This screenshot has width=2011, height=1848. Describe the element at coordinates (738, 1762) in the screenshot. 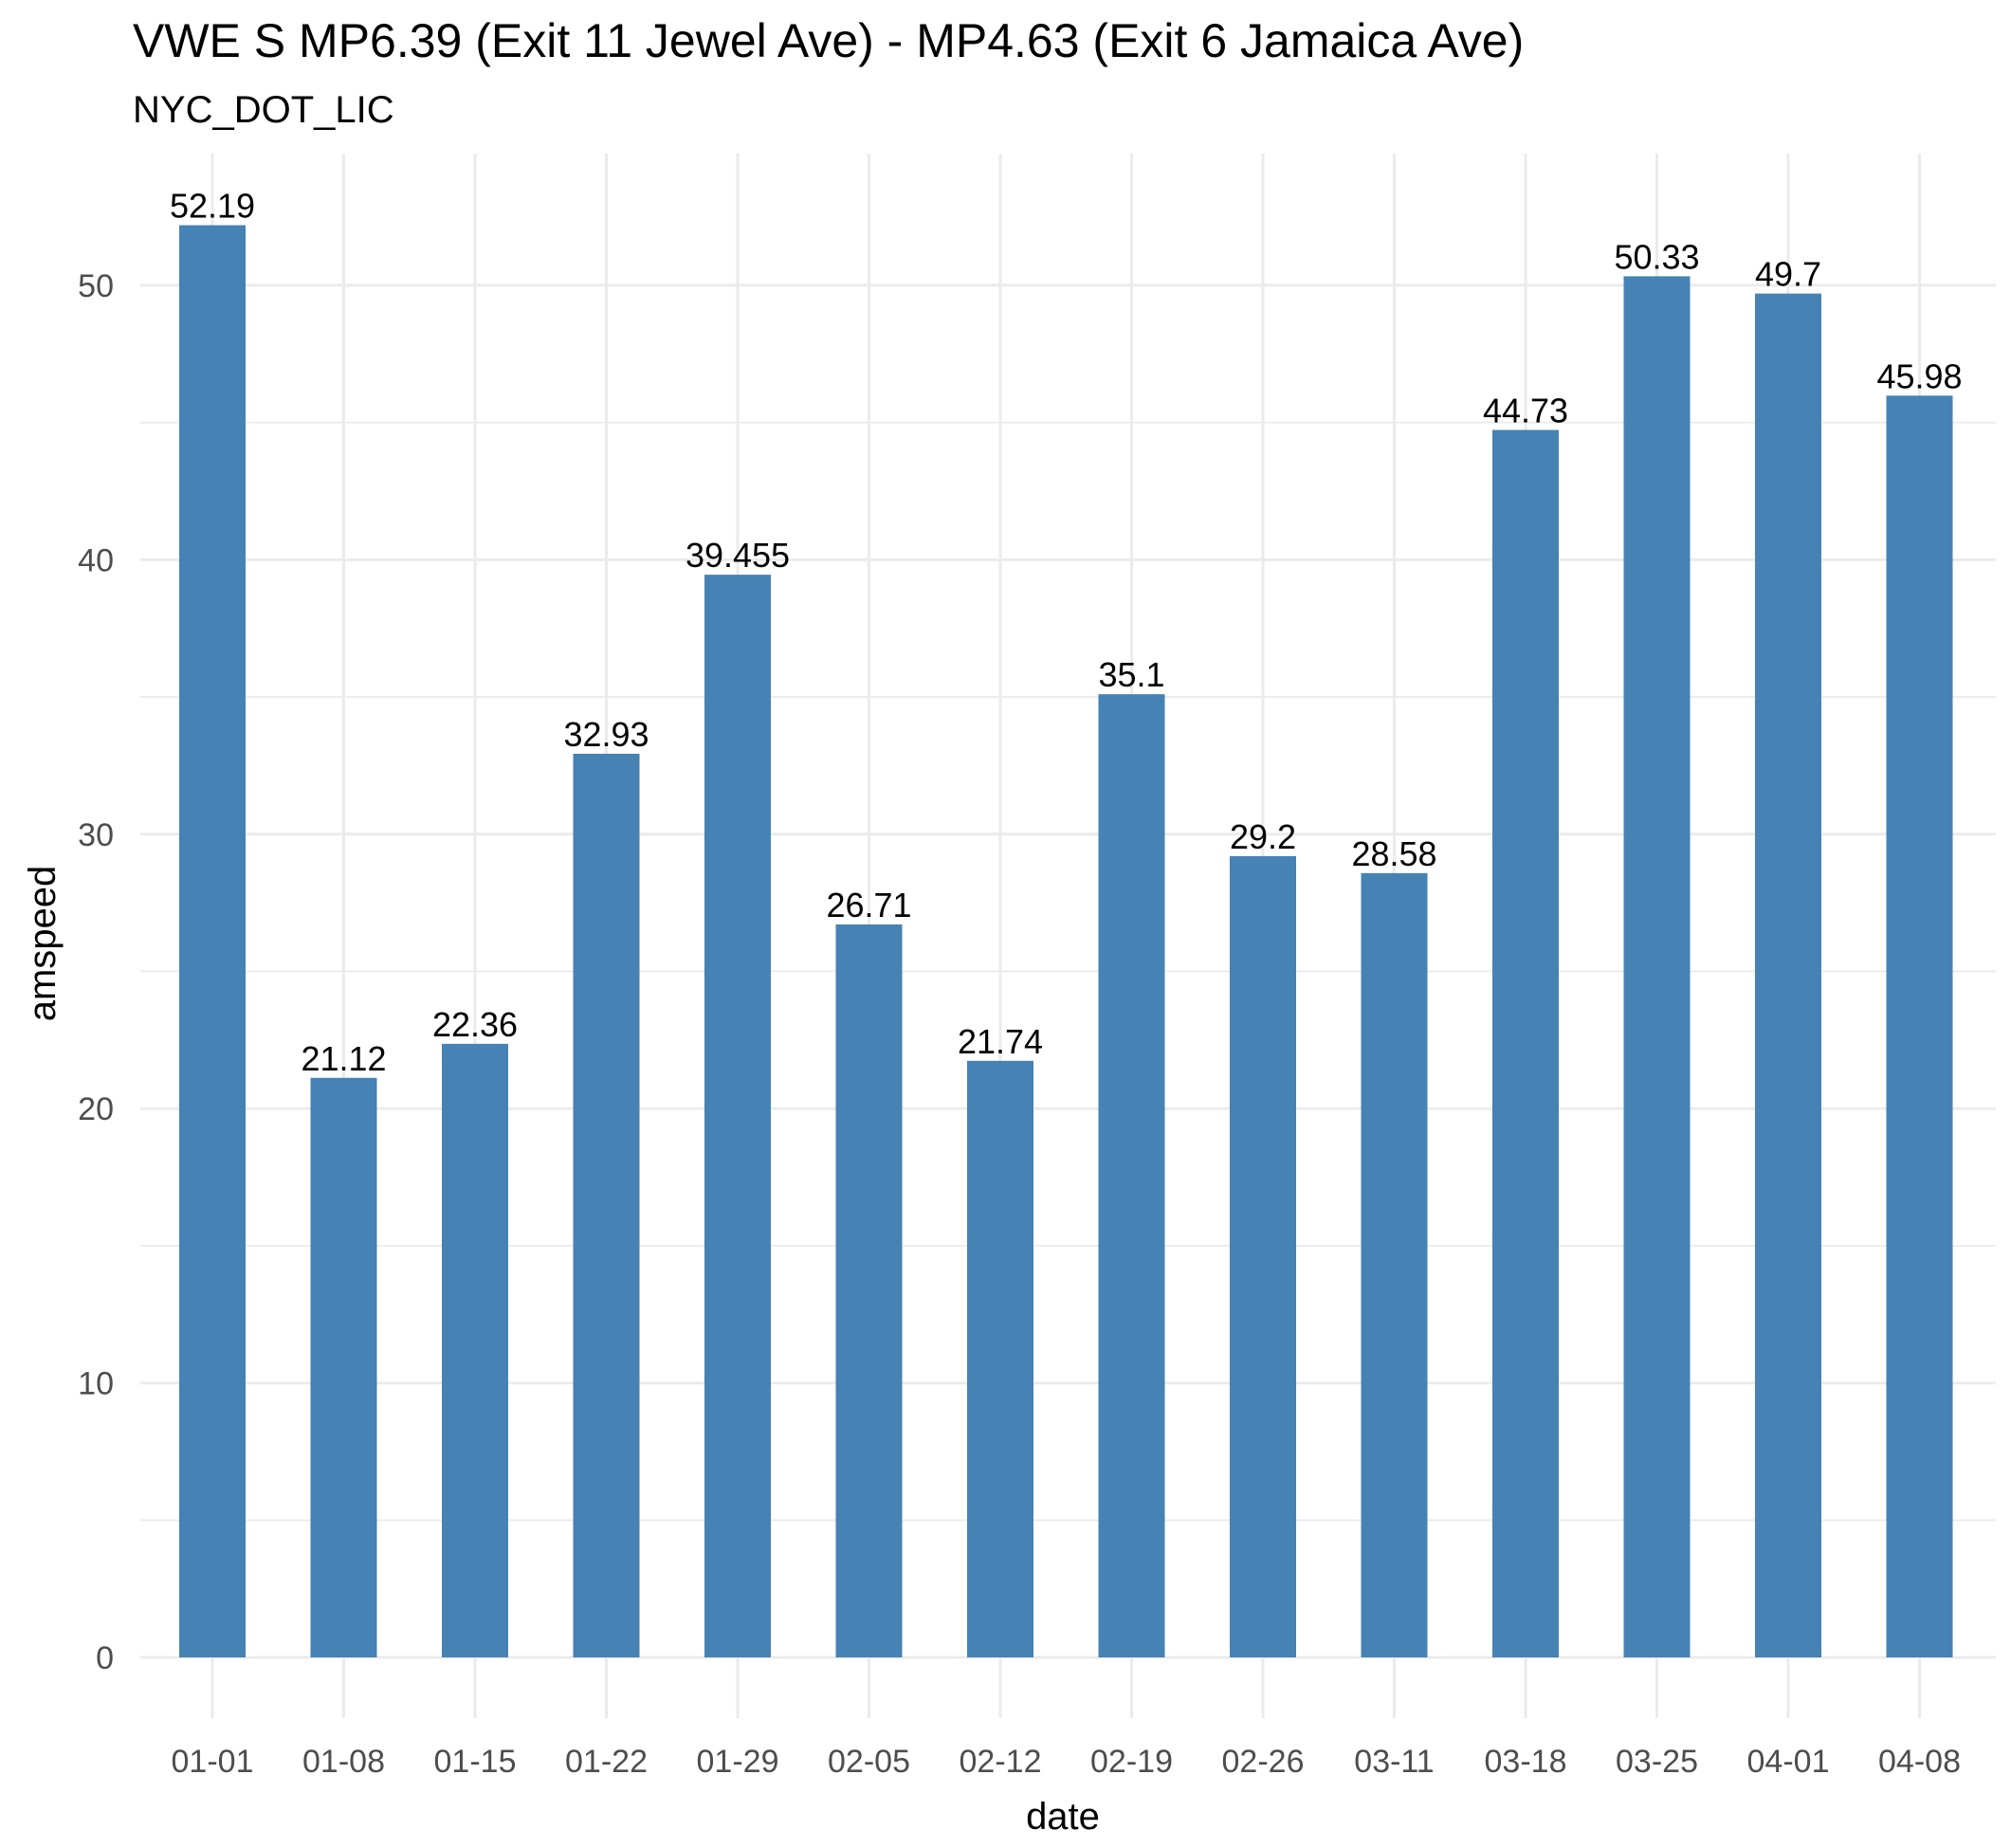

I see `x-tick-label-01-29: 01-29` at that location.